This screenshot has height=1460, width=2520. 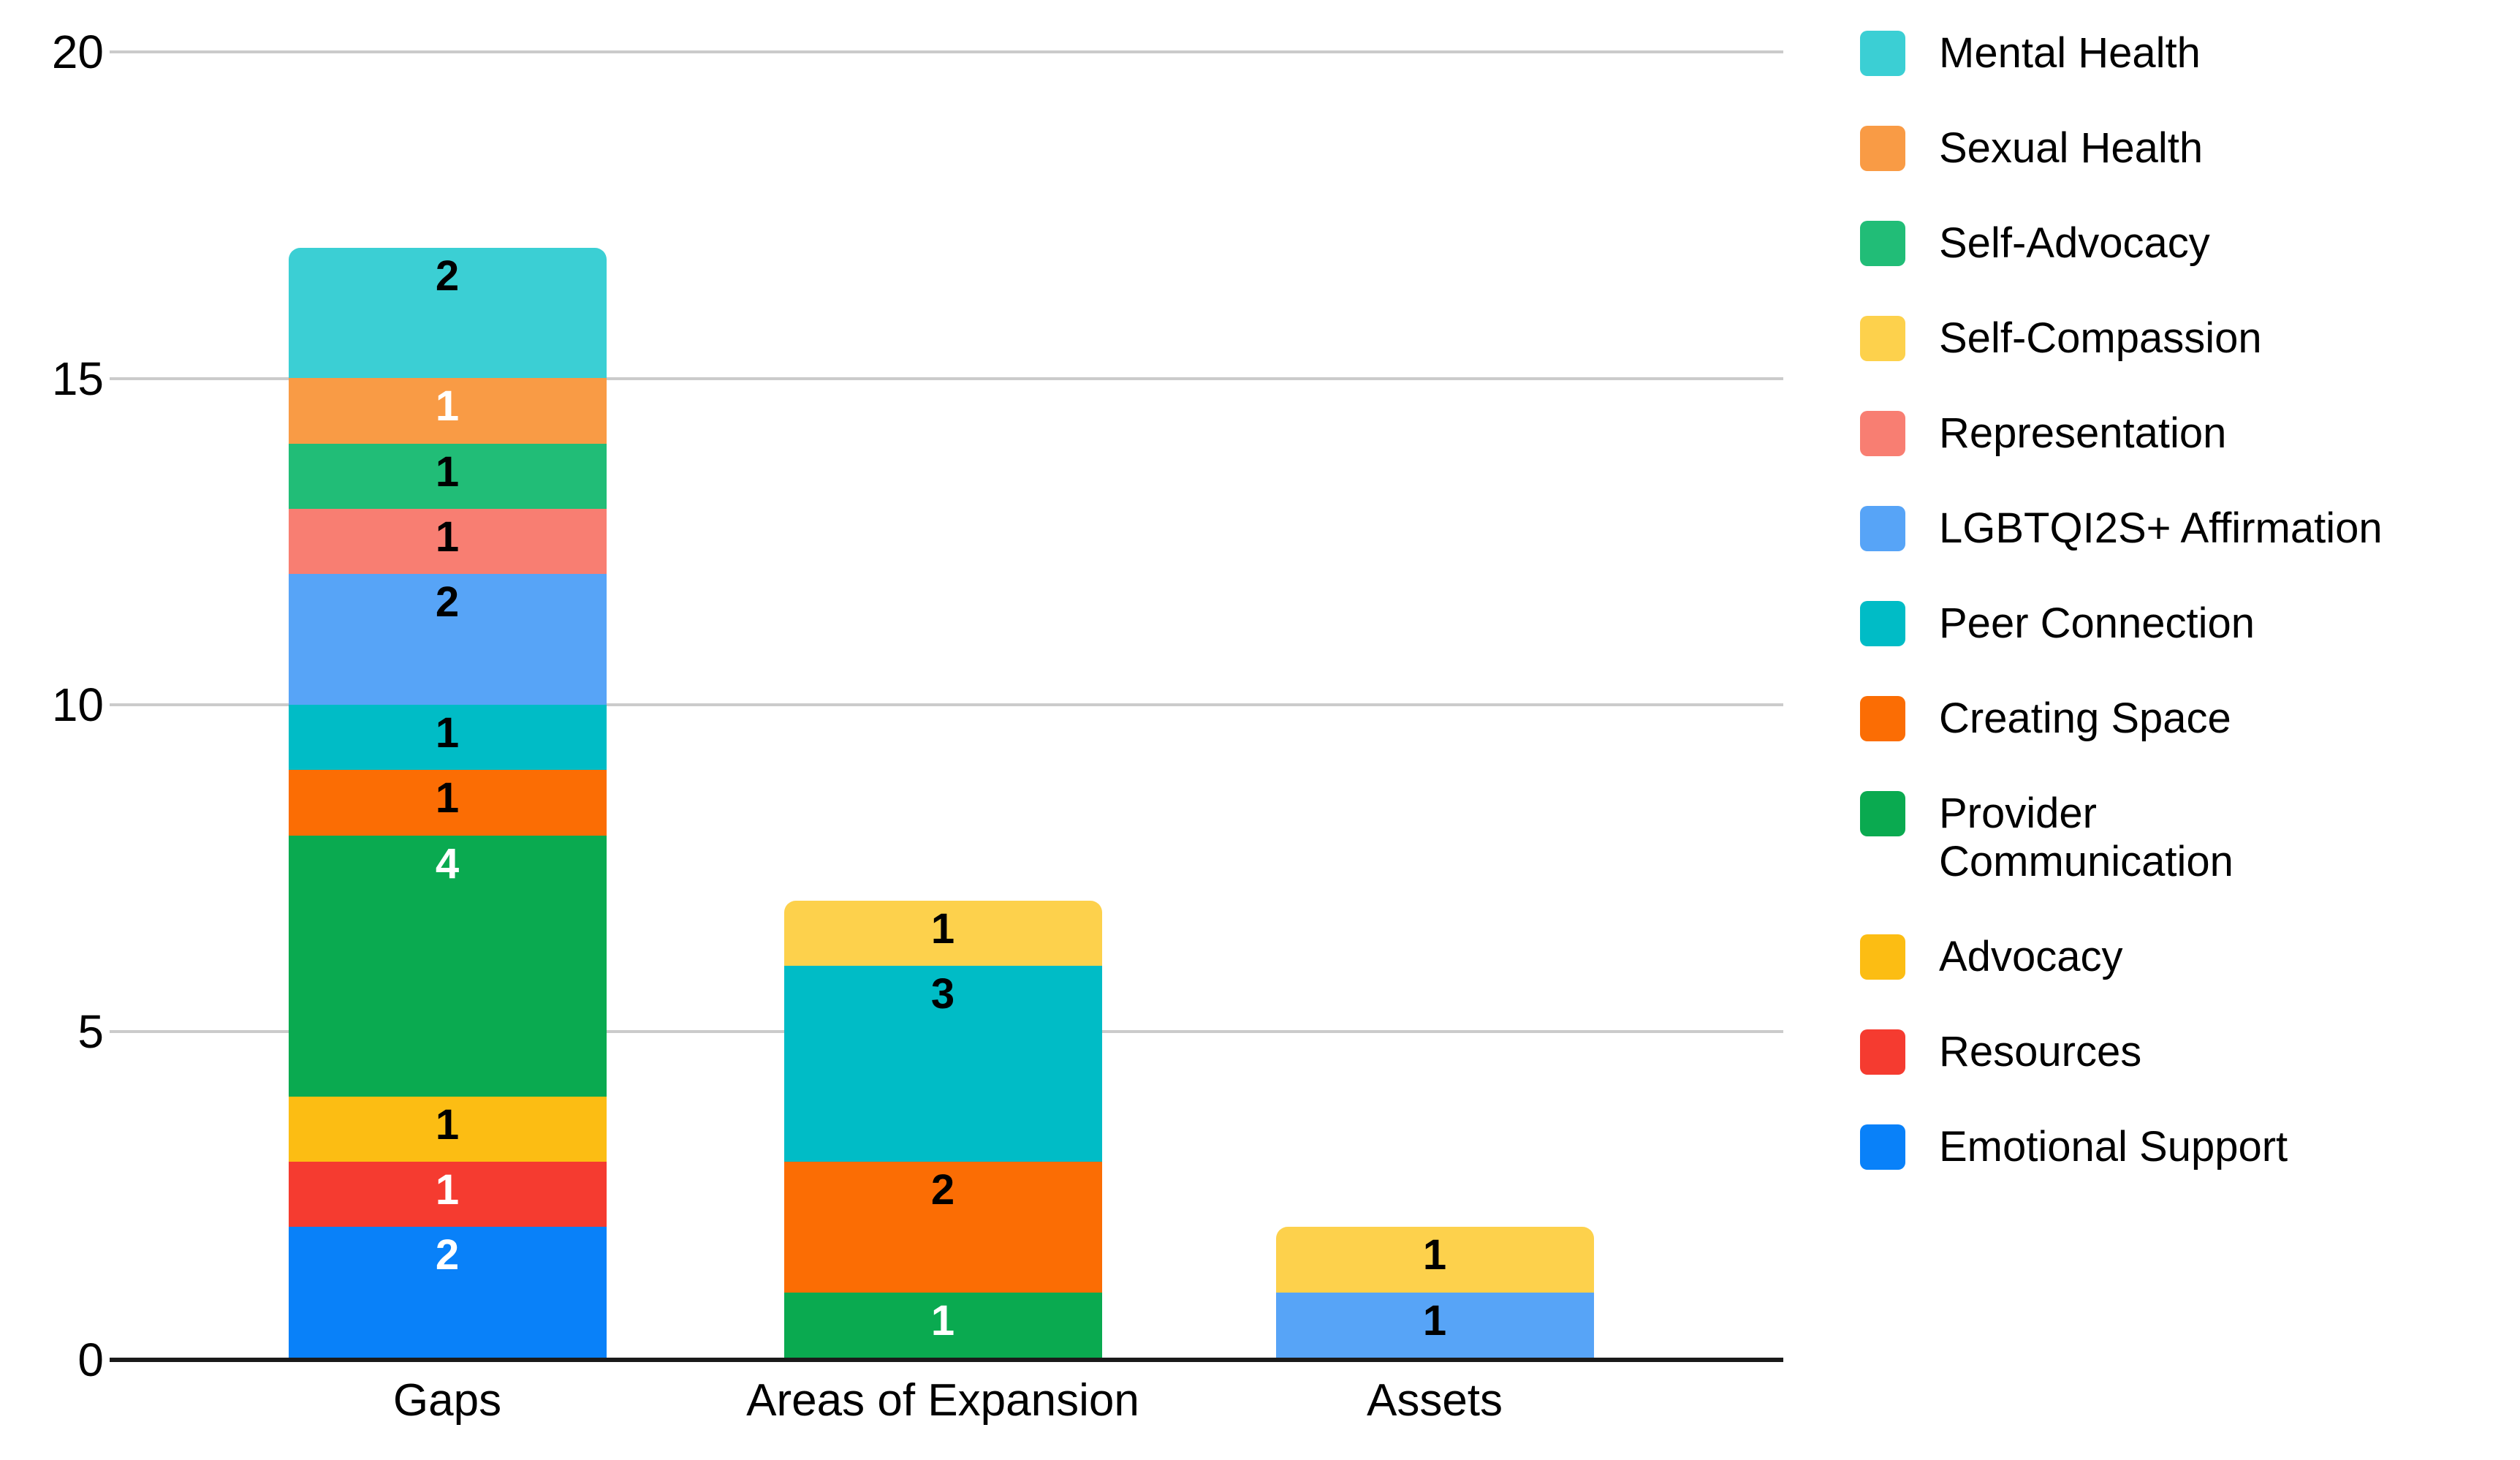 What do you see at coordinates (77, 705) in the screenshot?
I see `y-tick-label: 10` at bounding box center [77, 705].